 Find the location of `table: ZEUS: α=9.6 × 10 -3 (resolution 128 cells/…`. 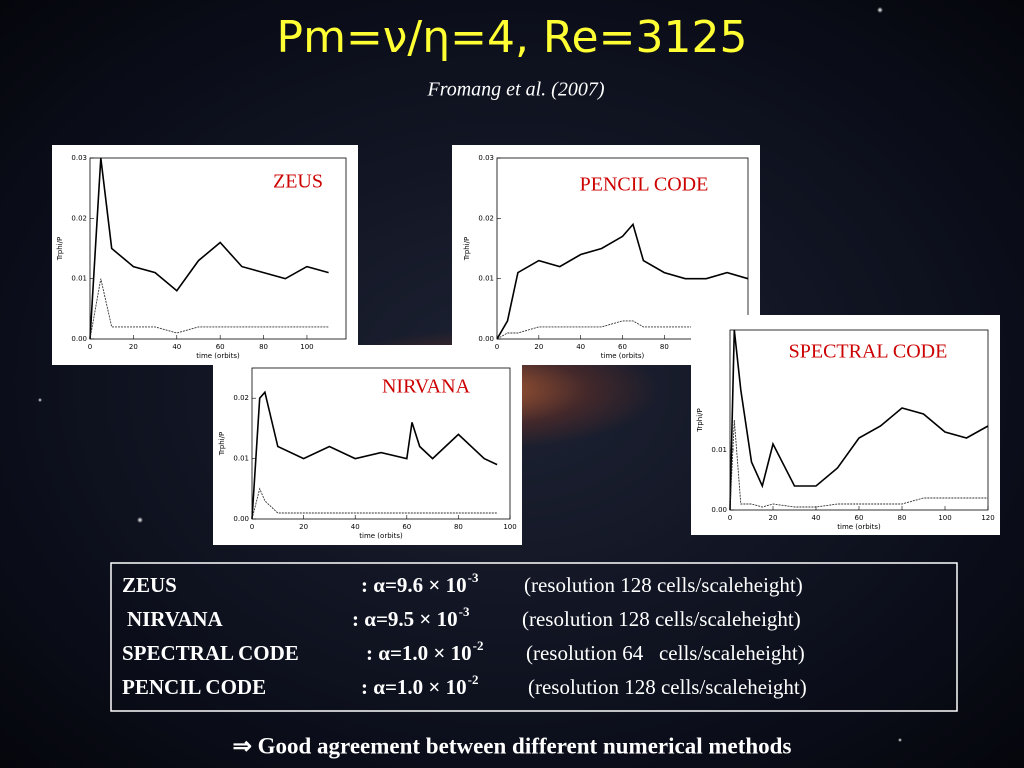

table: ZEUS: α=9.6 × 10 -3 (resolution 128 cells/… is located at coordinates (464, 634).